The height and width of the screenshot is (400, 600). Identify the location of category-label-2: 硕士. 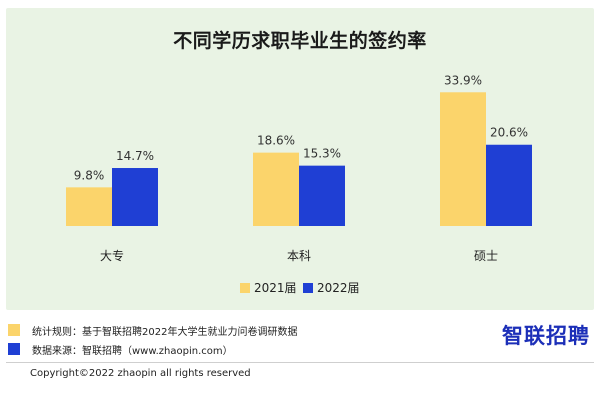
(486, 256).